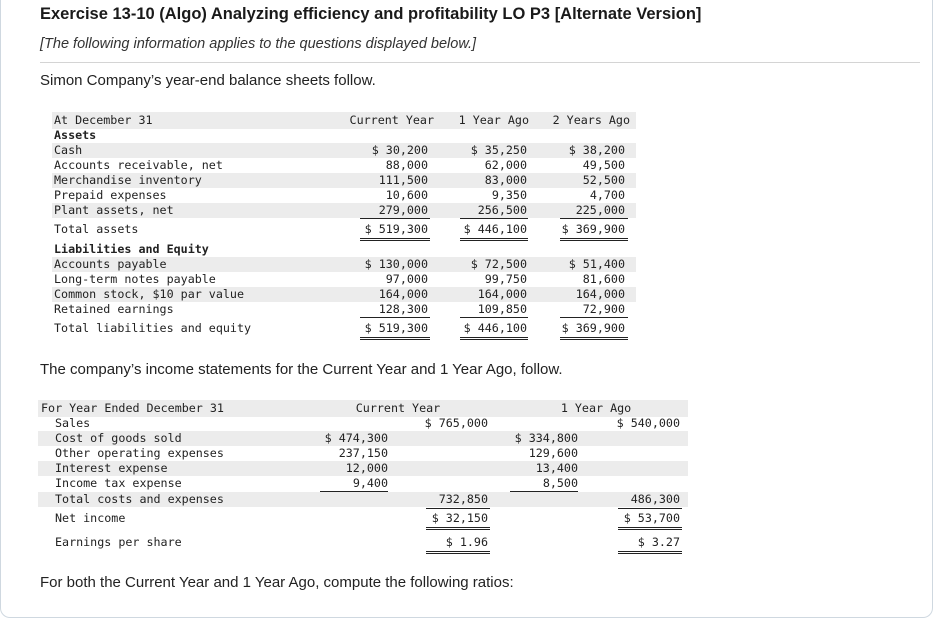  Describe the element at coordinates (75, 135) in the screenshot. I see `assets-heading: Assets` at that location.